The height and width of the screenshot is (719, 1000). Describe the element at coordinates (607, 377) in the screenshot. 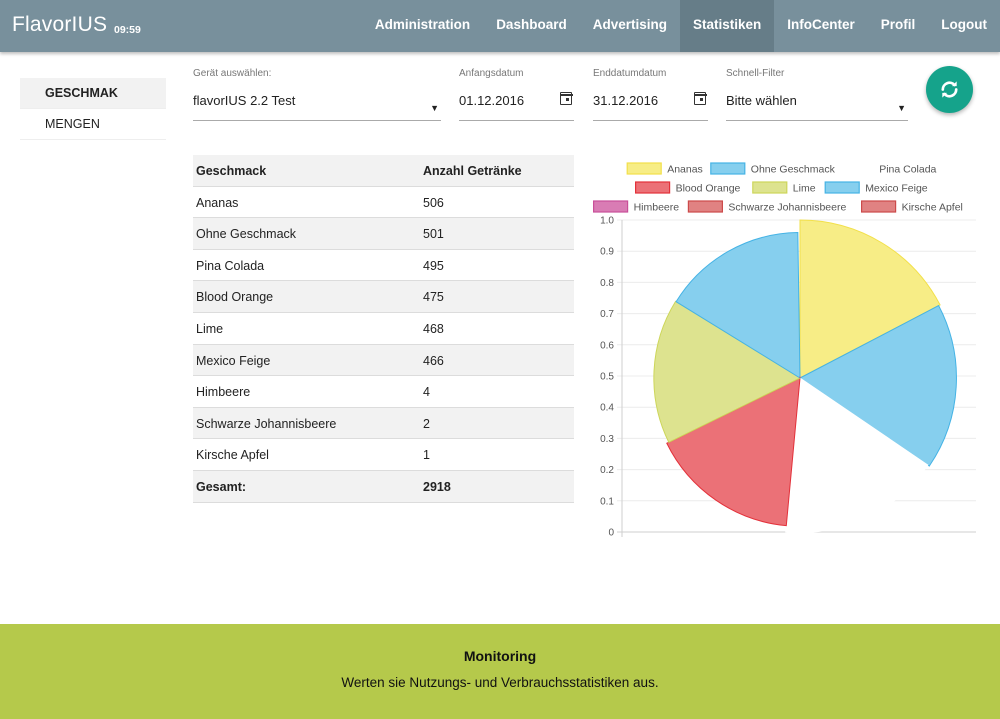

I see `y-tick-label: 0.5` at that location.